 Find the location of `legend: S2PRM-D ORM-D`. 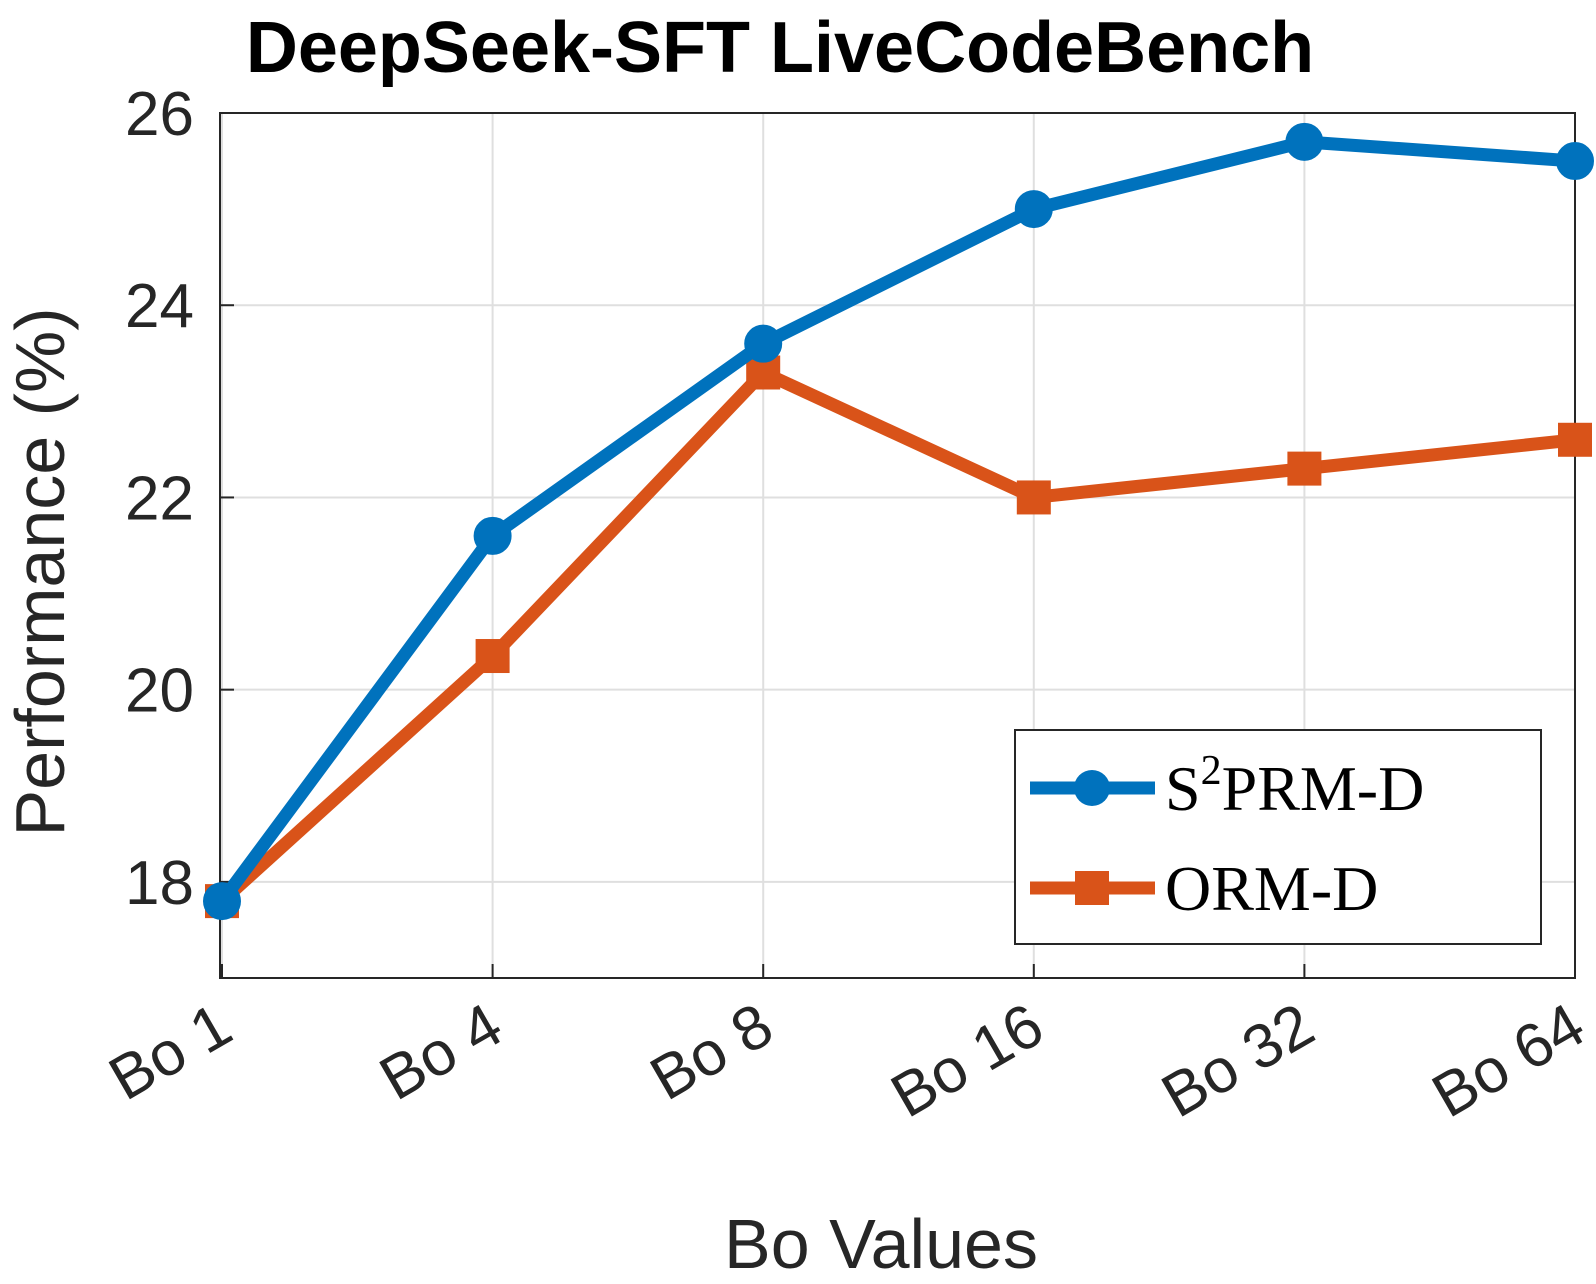

legend: S2PRM-D ORM-D is located at coordinates (1278, 837).